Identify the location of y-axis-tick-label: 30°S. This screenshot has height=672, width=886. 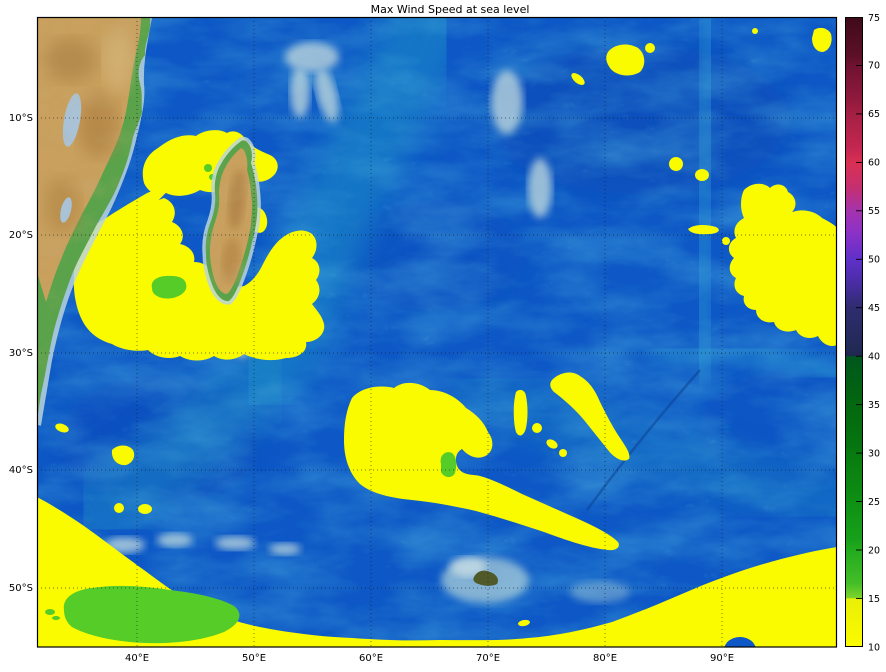
(21, 353).